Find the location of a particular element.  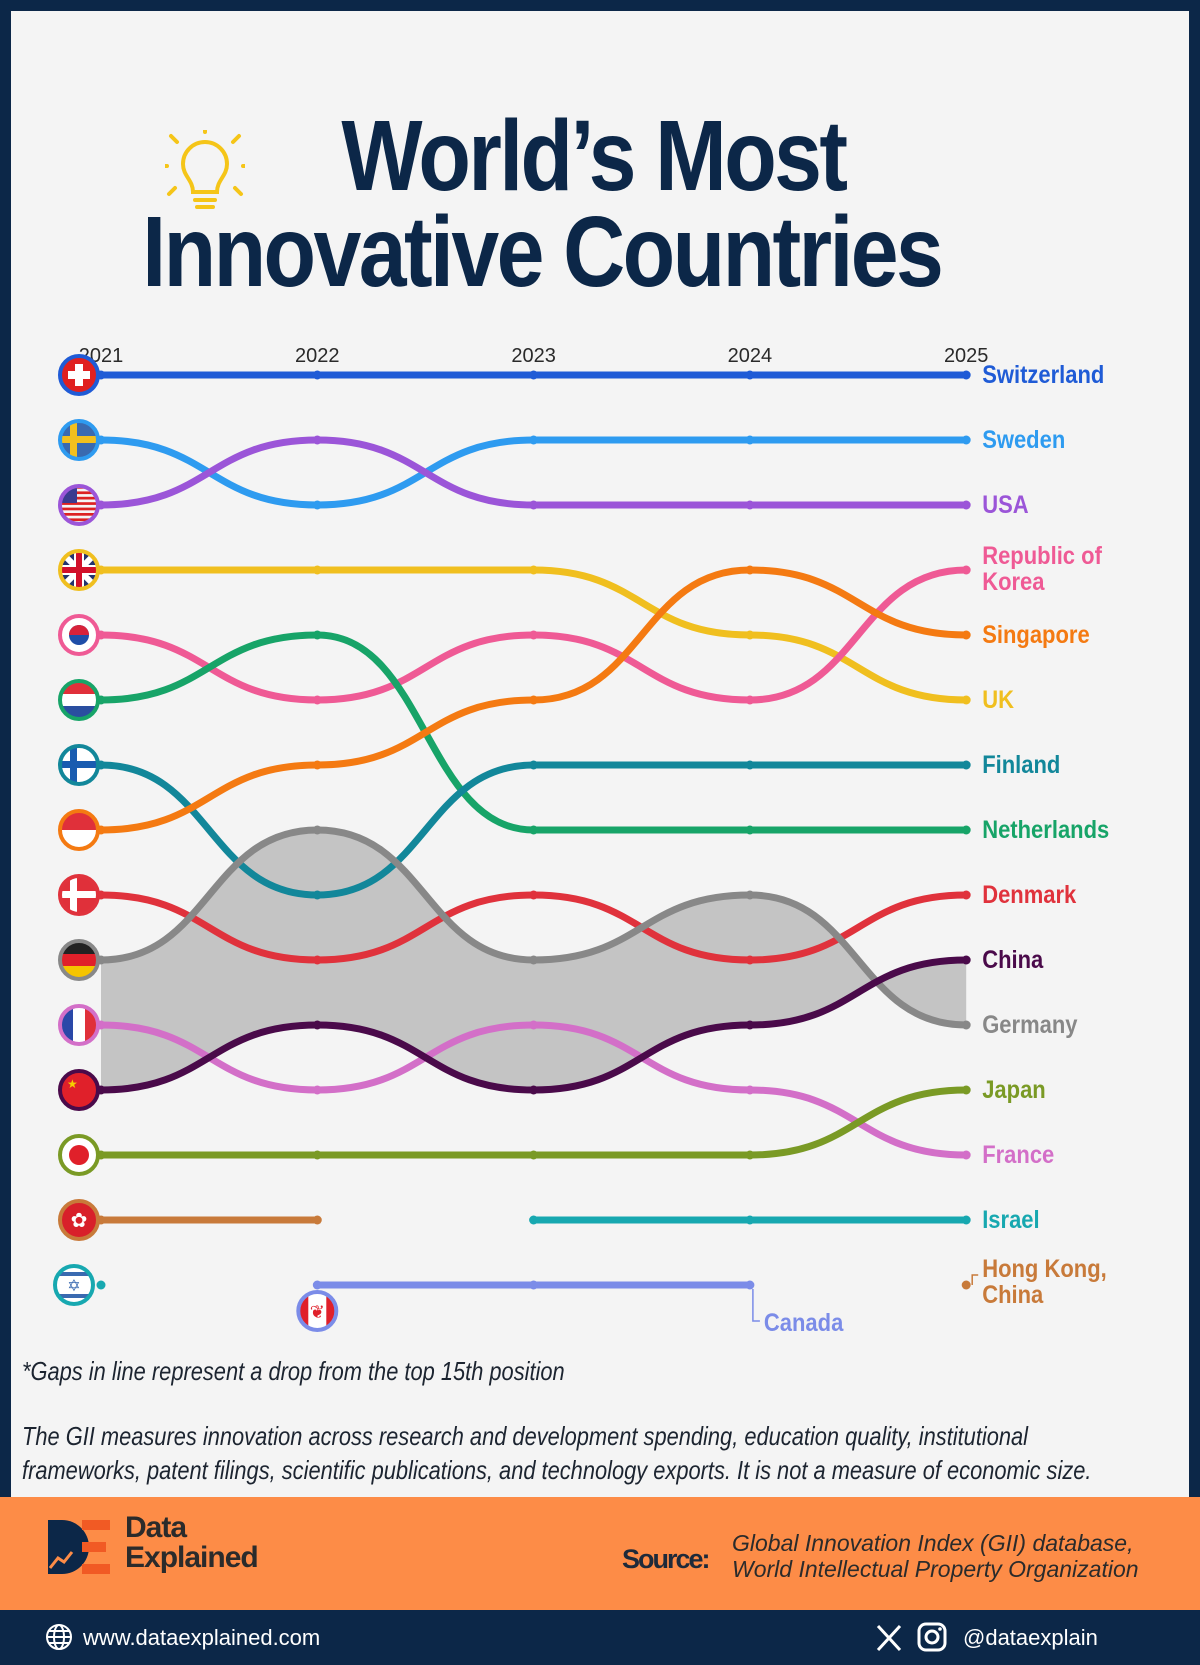

flag-fr-icon is located at coordinates (79, 1025).